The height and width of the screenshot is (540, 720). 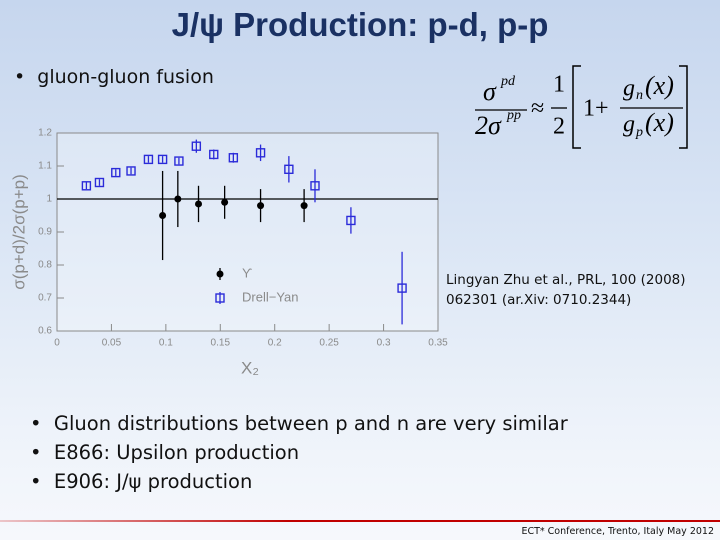 I want to click on footer-rule, so click(x=360, y=521).